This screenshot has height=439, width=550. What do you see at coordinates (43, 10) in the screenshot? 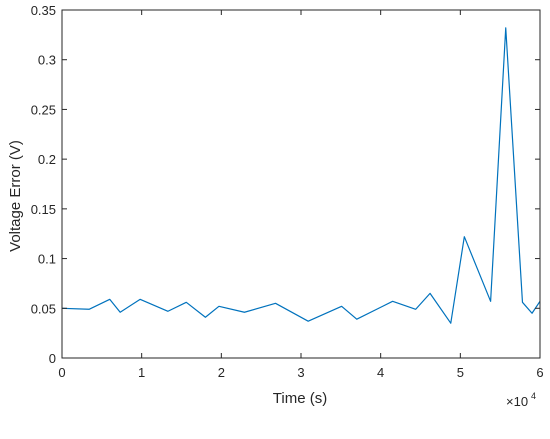
I see `y-tick-label: 0.35` at bounding box center [43, 10].